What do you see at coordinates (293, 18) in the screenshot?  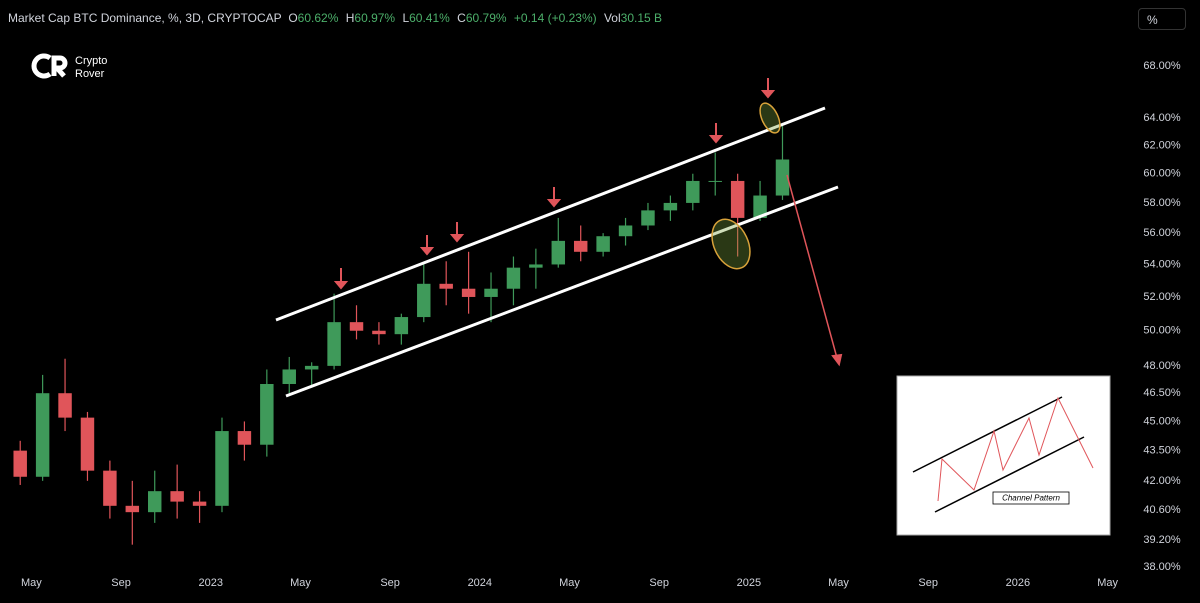 I see `label: O` at bounding box center [293, 18].